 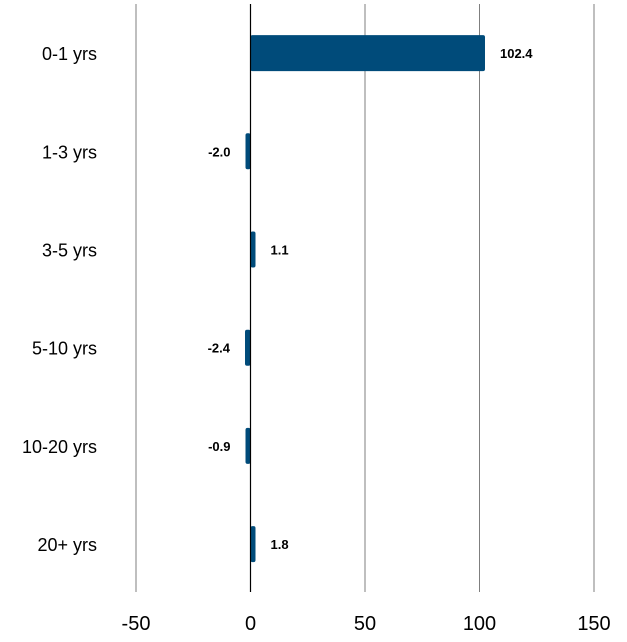 What do you see at coordinates (280, 250) in the screenshot?
I see `data-label: 1.1` at bounding box center [280, 250].